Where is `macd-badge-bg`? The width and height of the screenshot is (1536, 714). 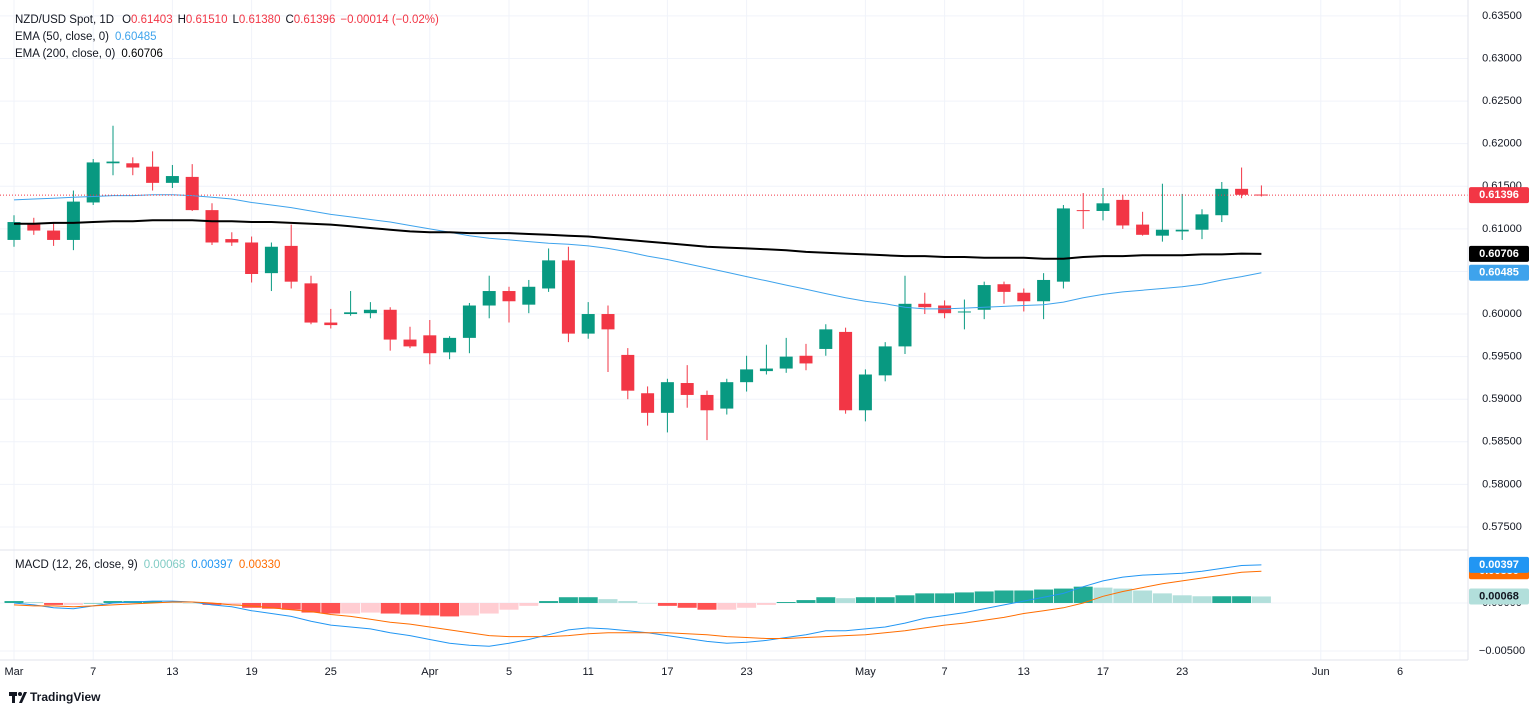 macd-badge-bg is located at coordinates (1499, 564).